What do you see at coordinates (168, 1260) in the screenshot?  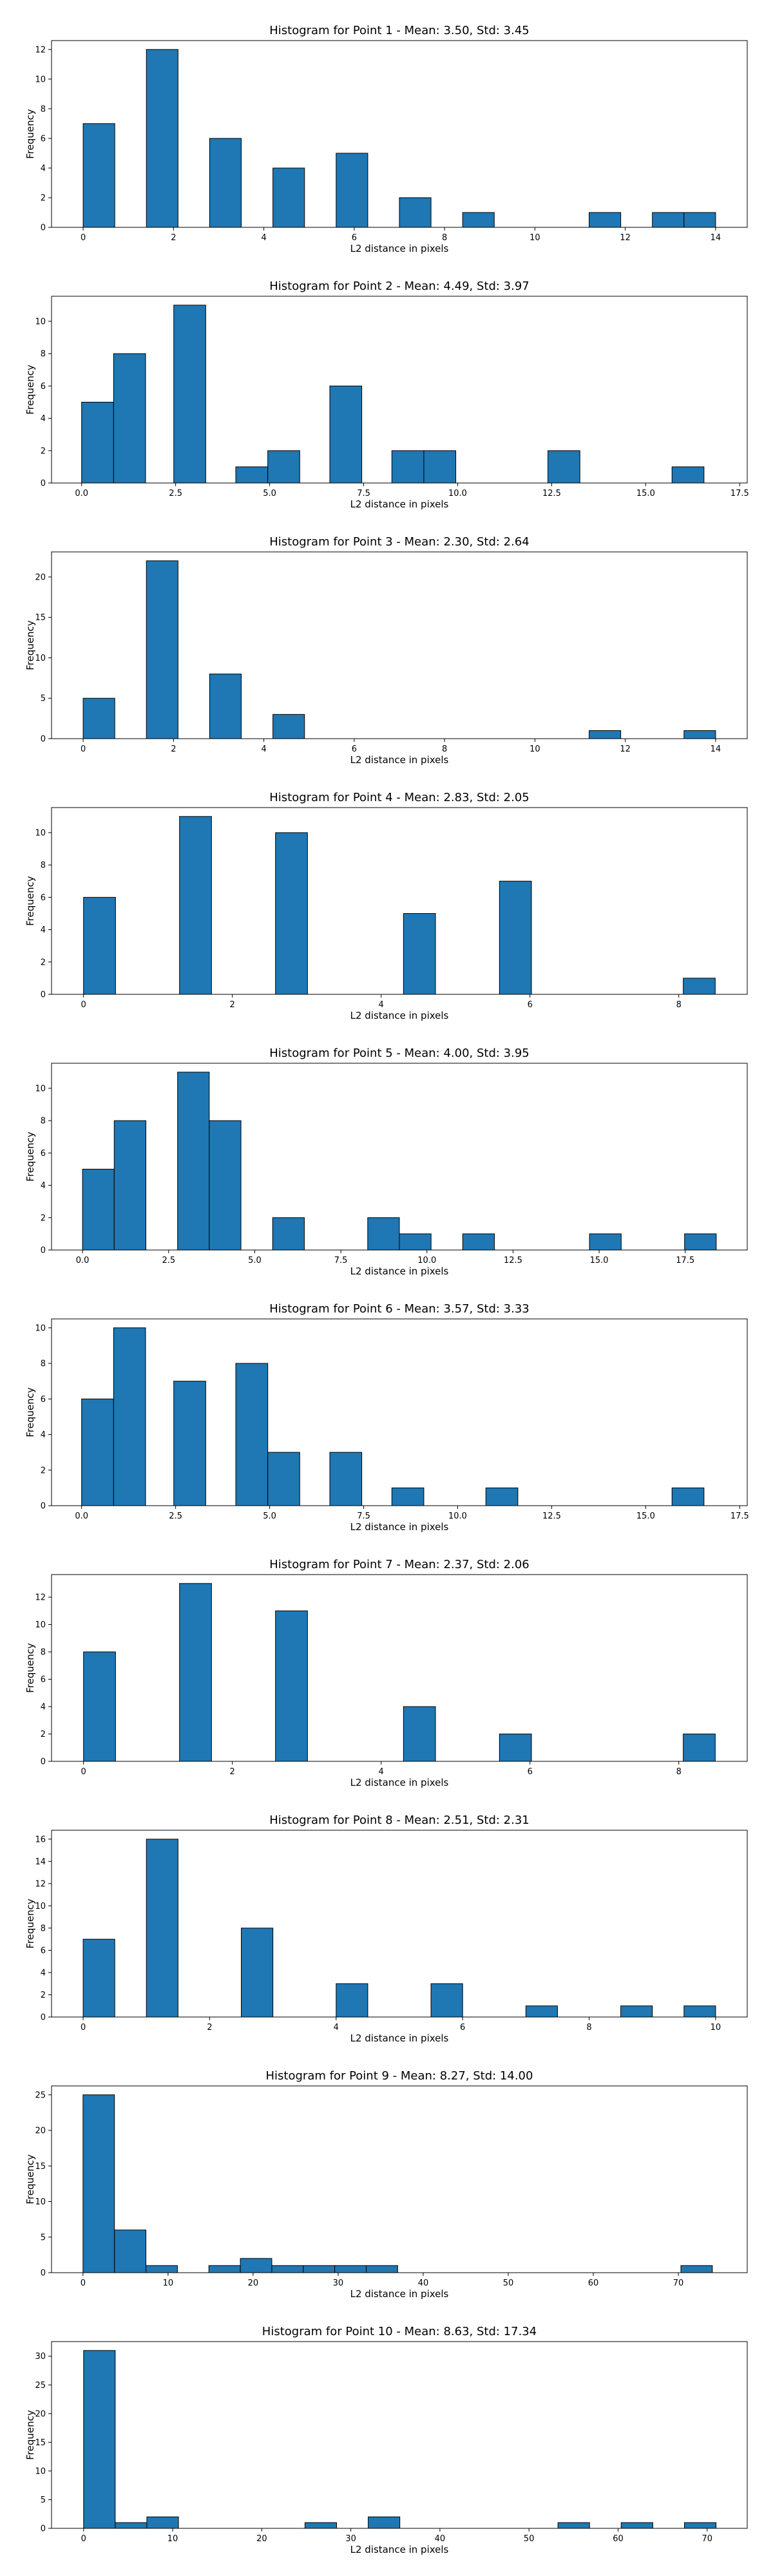 I see `x-tick-label: 2.5` at bounding box center [168, 1260].